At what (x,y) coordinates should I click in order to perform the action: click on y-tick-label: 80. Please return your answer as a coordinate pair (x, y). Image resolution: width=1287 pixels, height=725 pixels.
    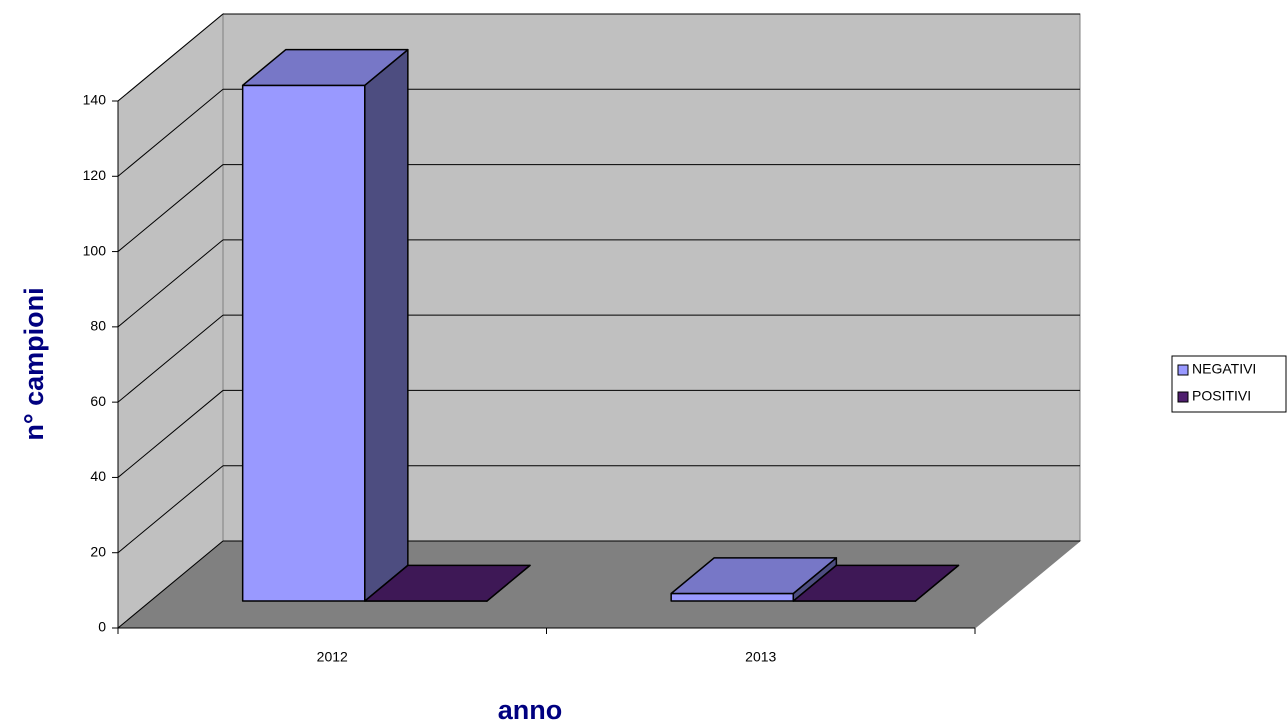
    Looking at the image, I should click on (98, 326).